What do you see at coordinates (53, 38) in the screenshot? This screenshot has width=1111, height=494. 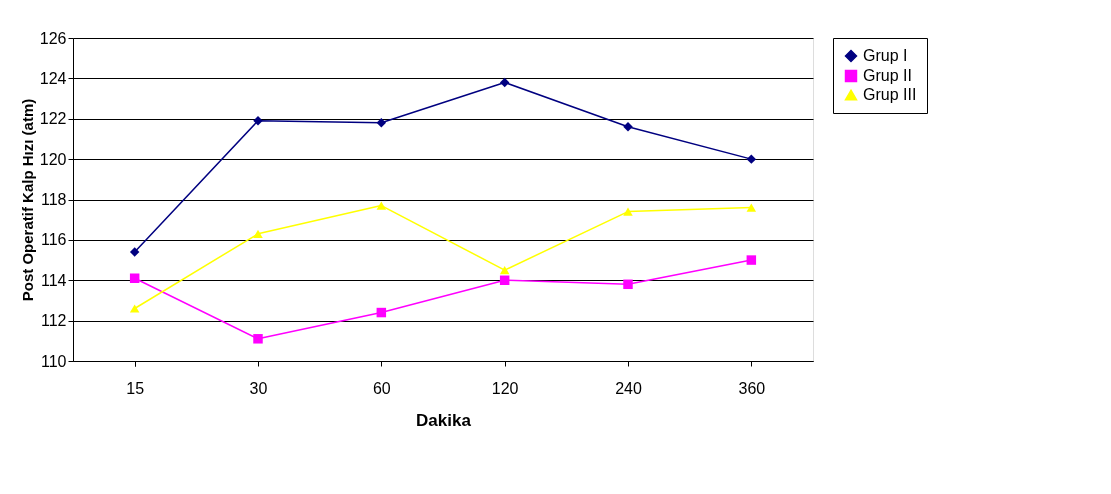 I see `y-tick-label: 126` at bounding box center [53, 38].